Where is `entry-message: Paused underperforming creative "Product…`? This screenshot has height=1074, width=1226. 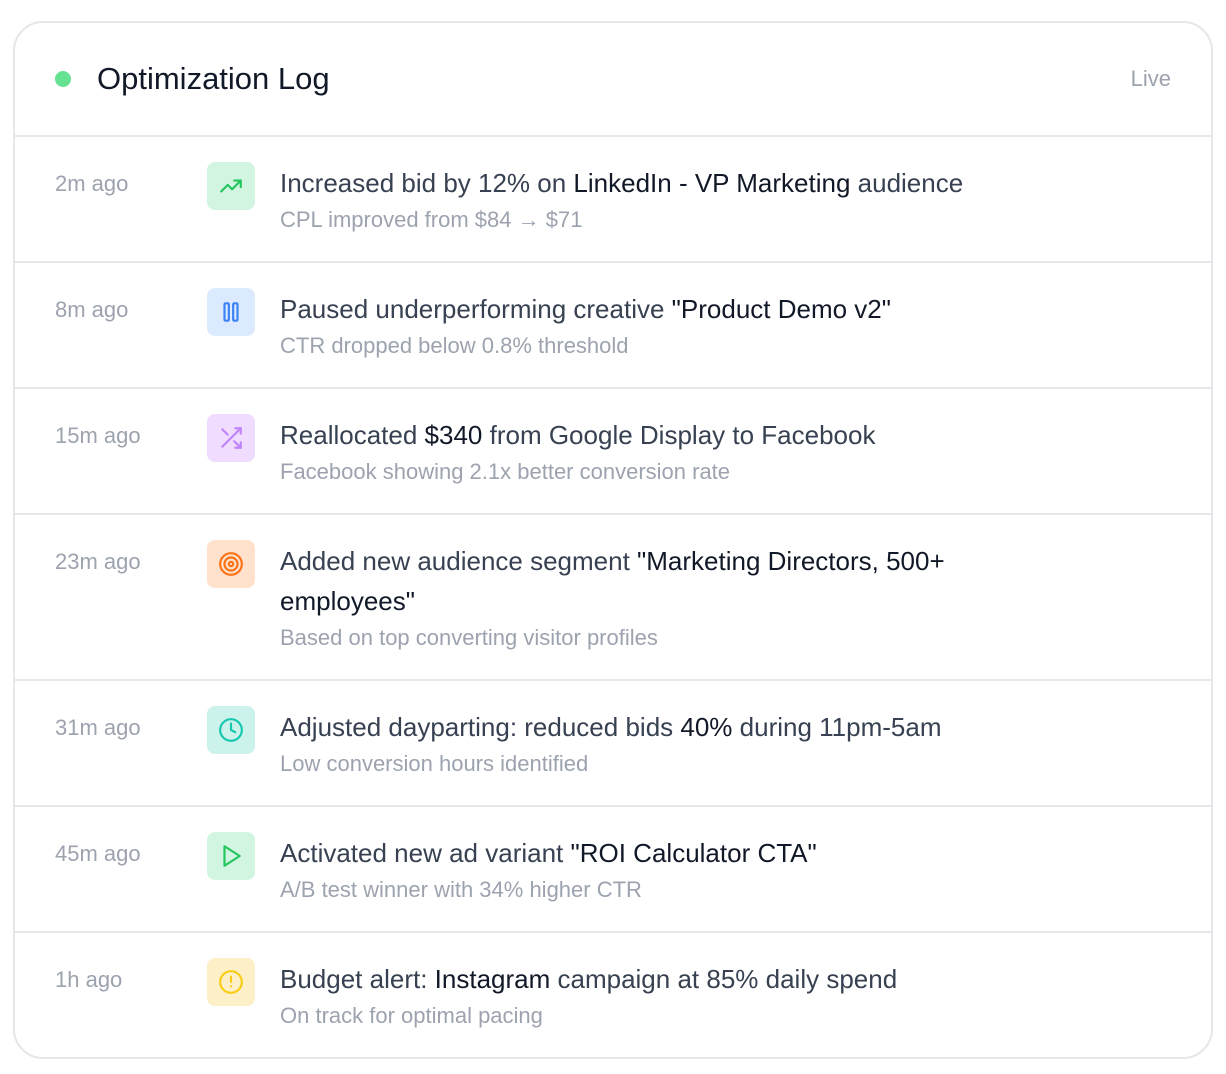
entry-message: Paused underperforming creative "Product… is located at coordinates (670, 309).